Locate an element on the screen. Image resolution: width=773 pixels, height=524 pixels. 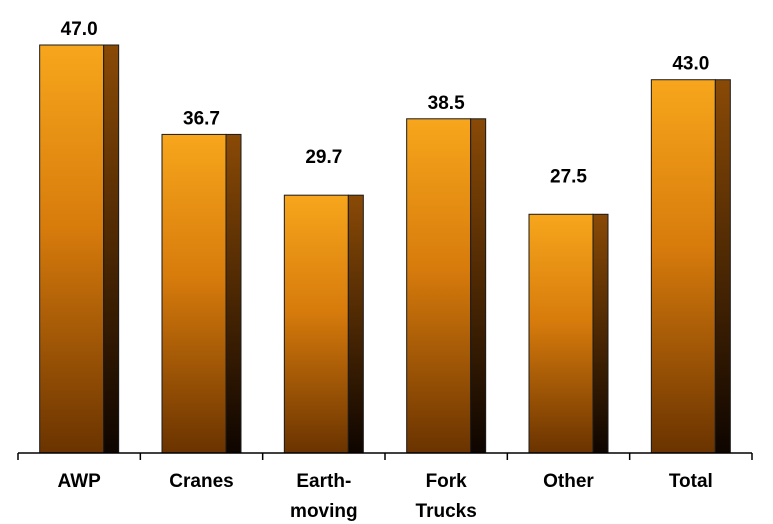
category-label-line: Total is located at coordinates (691, 481).